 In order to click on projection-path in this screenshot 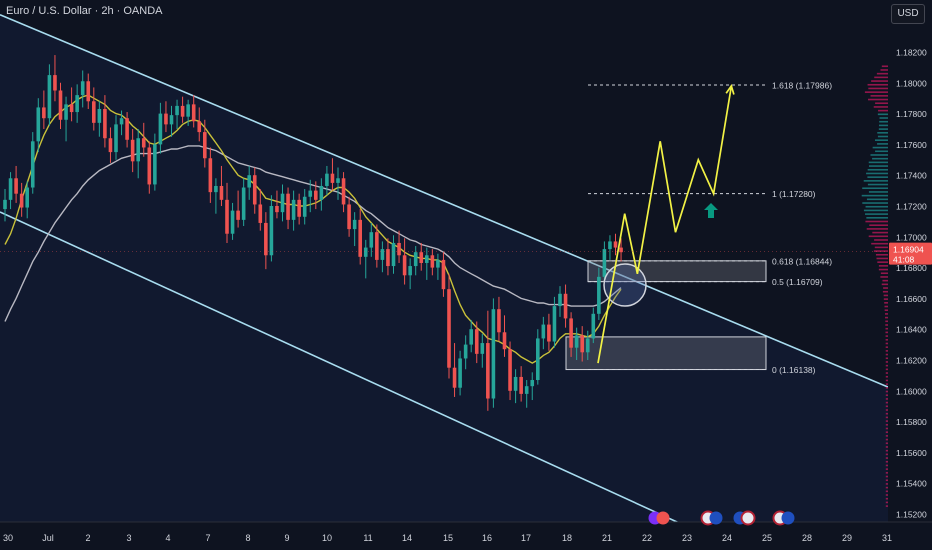, I will do `click(665, 224)`.